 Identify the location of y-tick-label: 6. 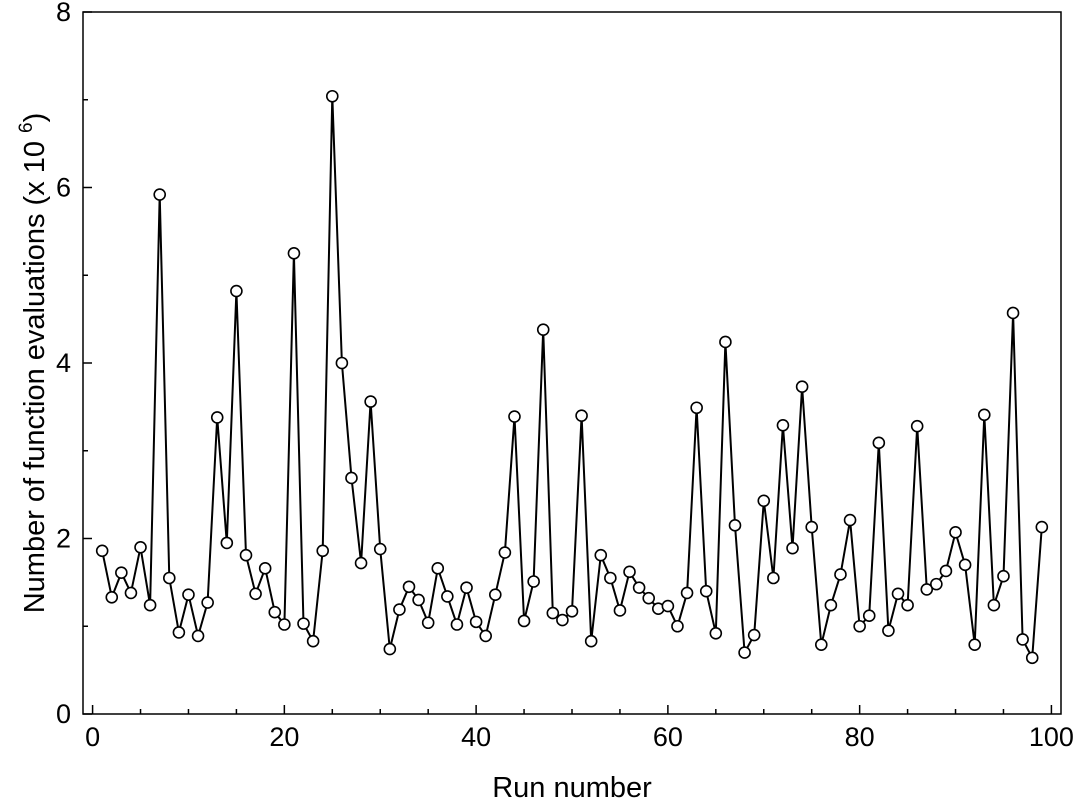
(63, 188).